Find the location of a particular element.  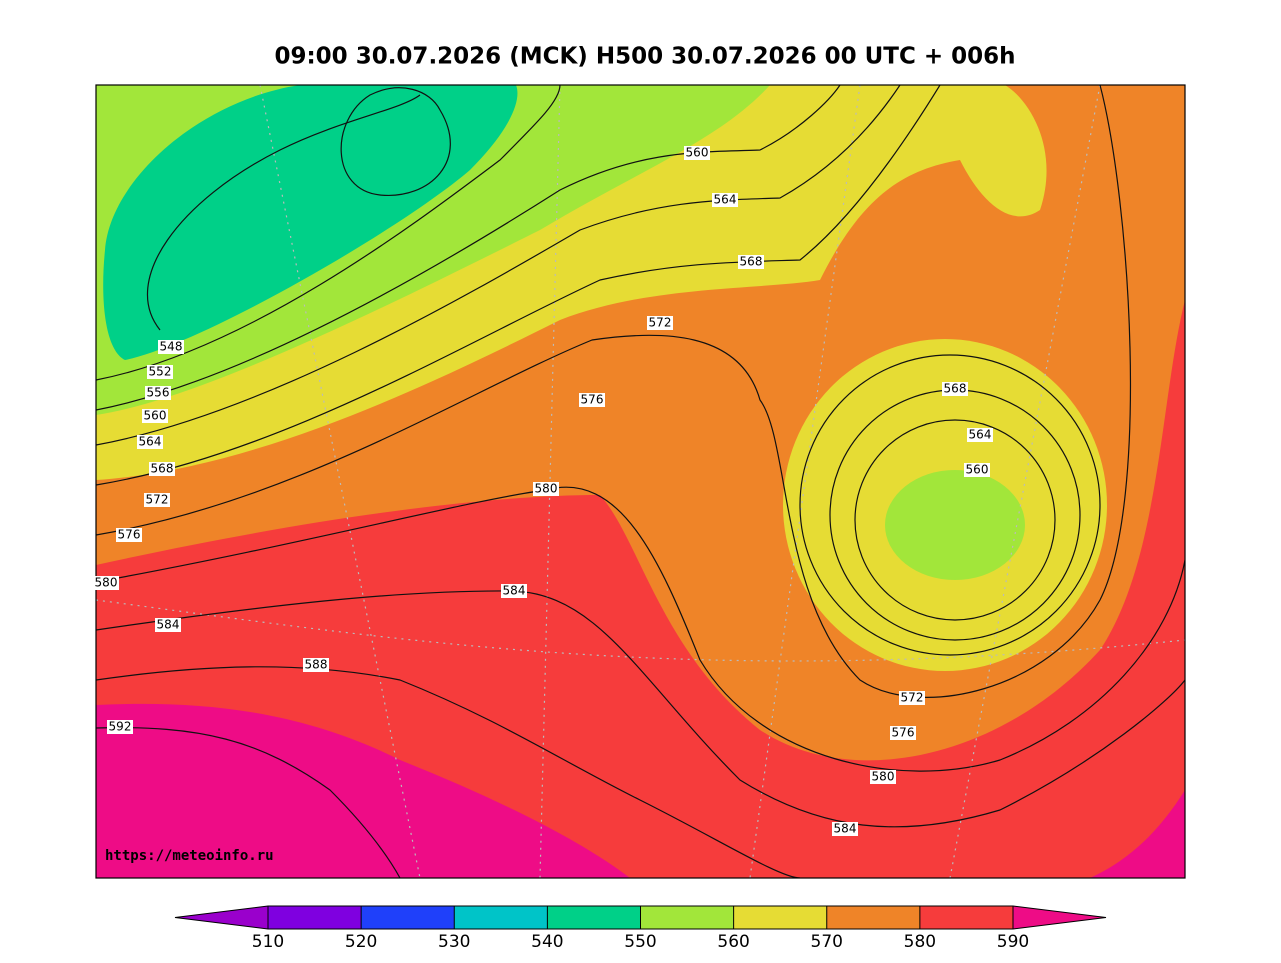

colorbar-tick-label: 530 is located at coordinates (454, 942).